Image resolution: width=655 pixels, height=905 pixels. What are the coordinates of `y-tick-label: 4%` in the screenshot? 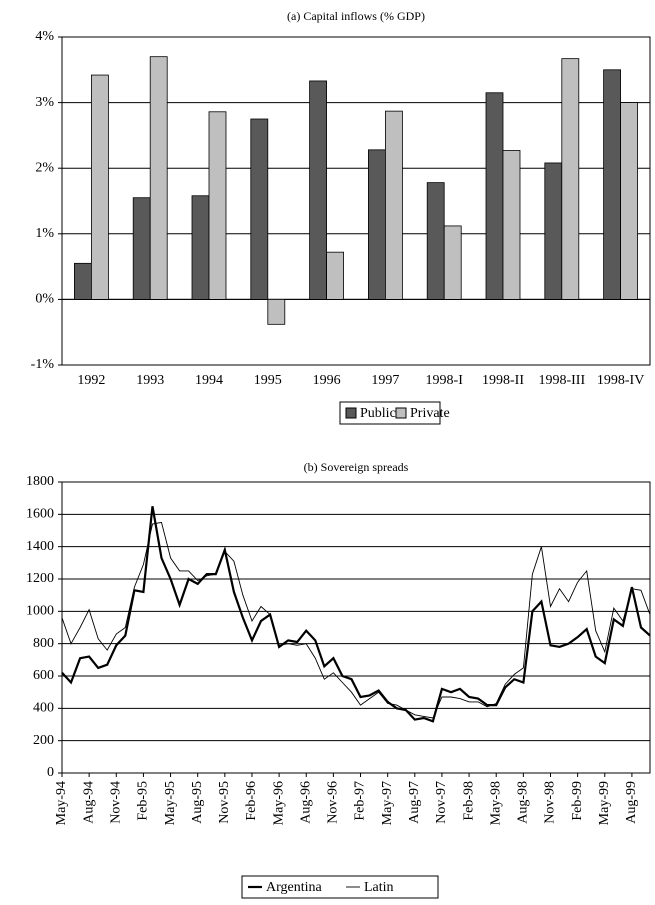 It's located at (44, 36).